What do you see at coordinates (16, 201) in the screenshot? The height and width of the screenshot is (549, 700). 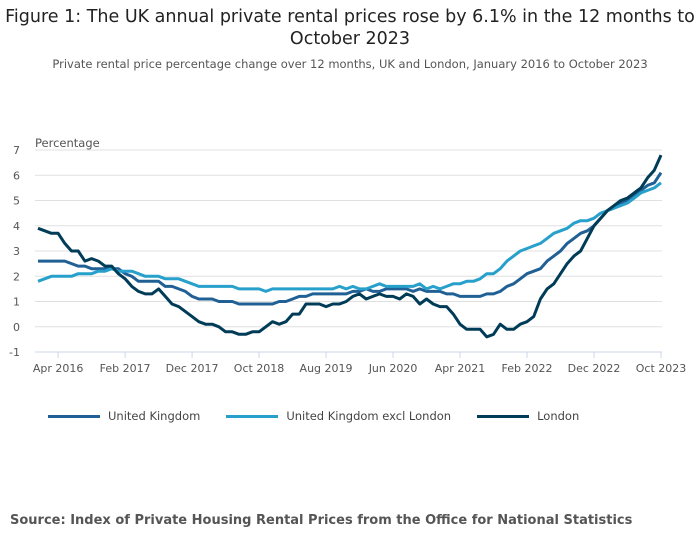 I see `y-tick-label: 5` at bounding box center [16, 201].